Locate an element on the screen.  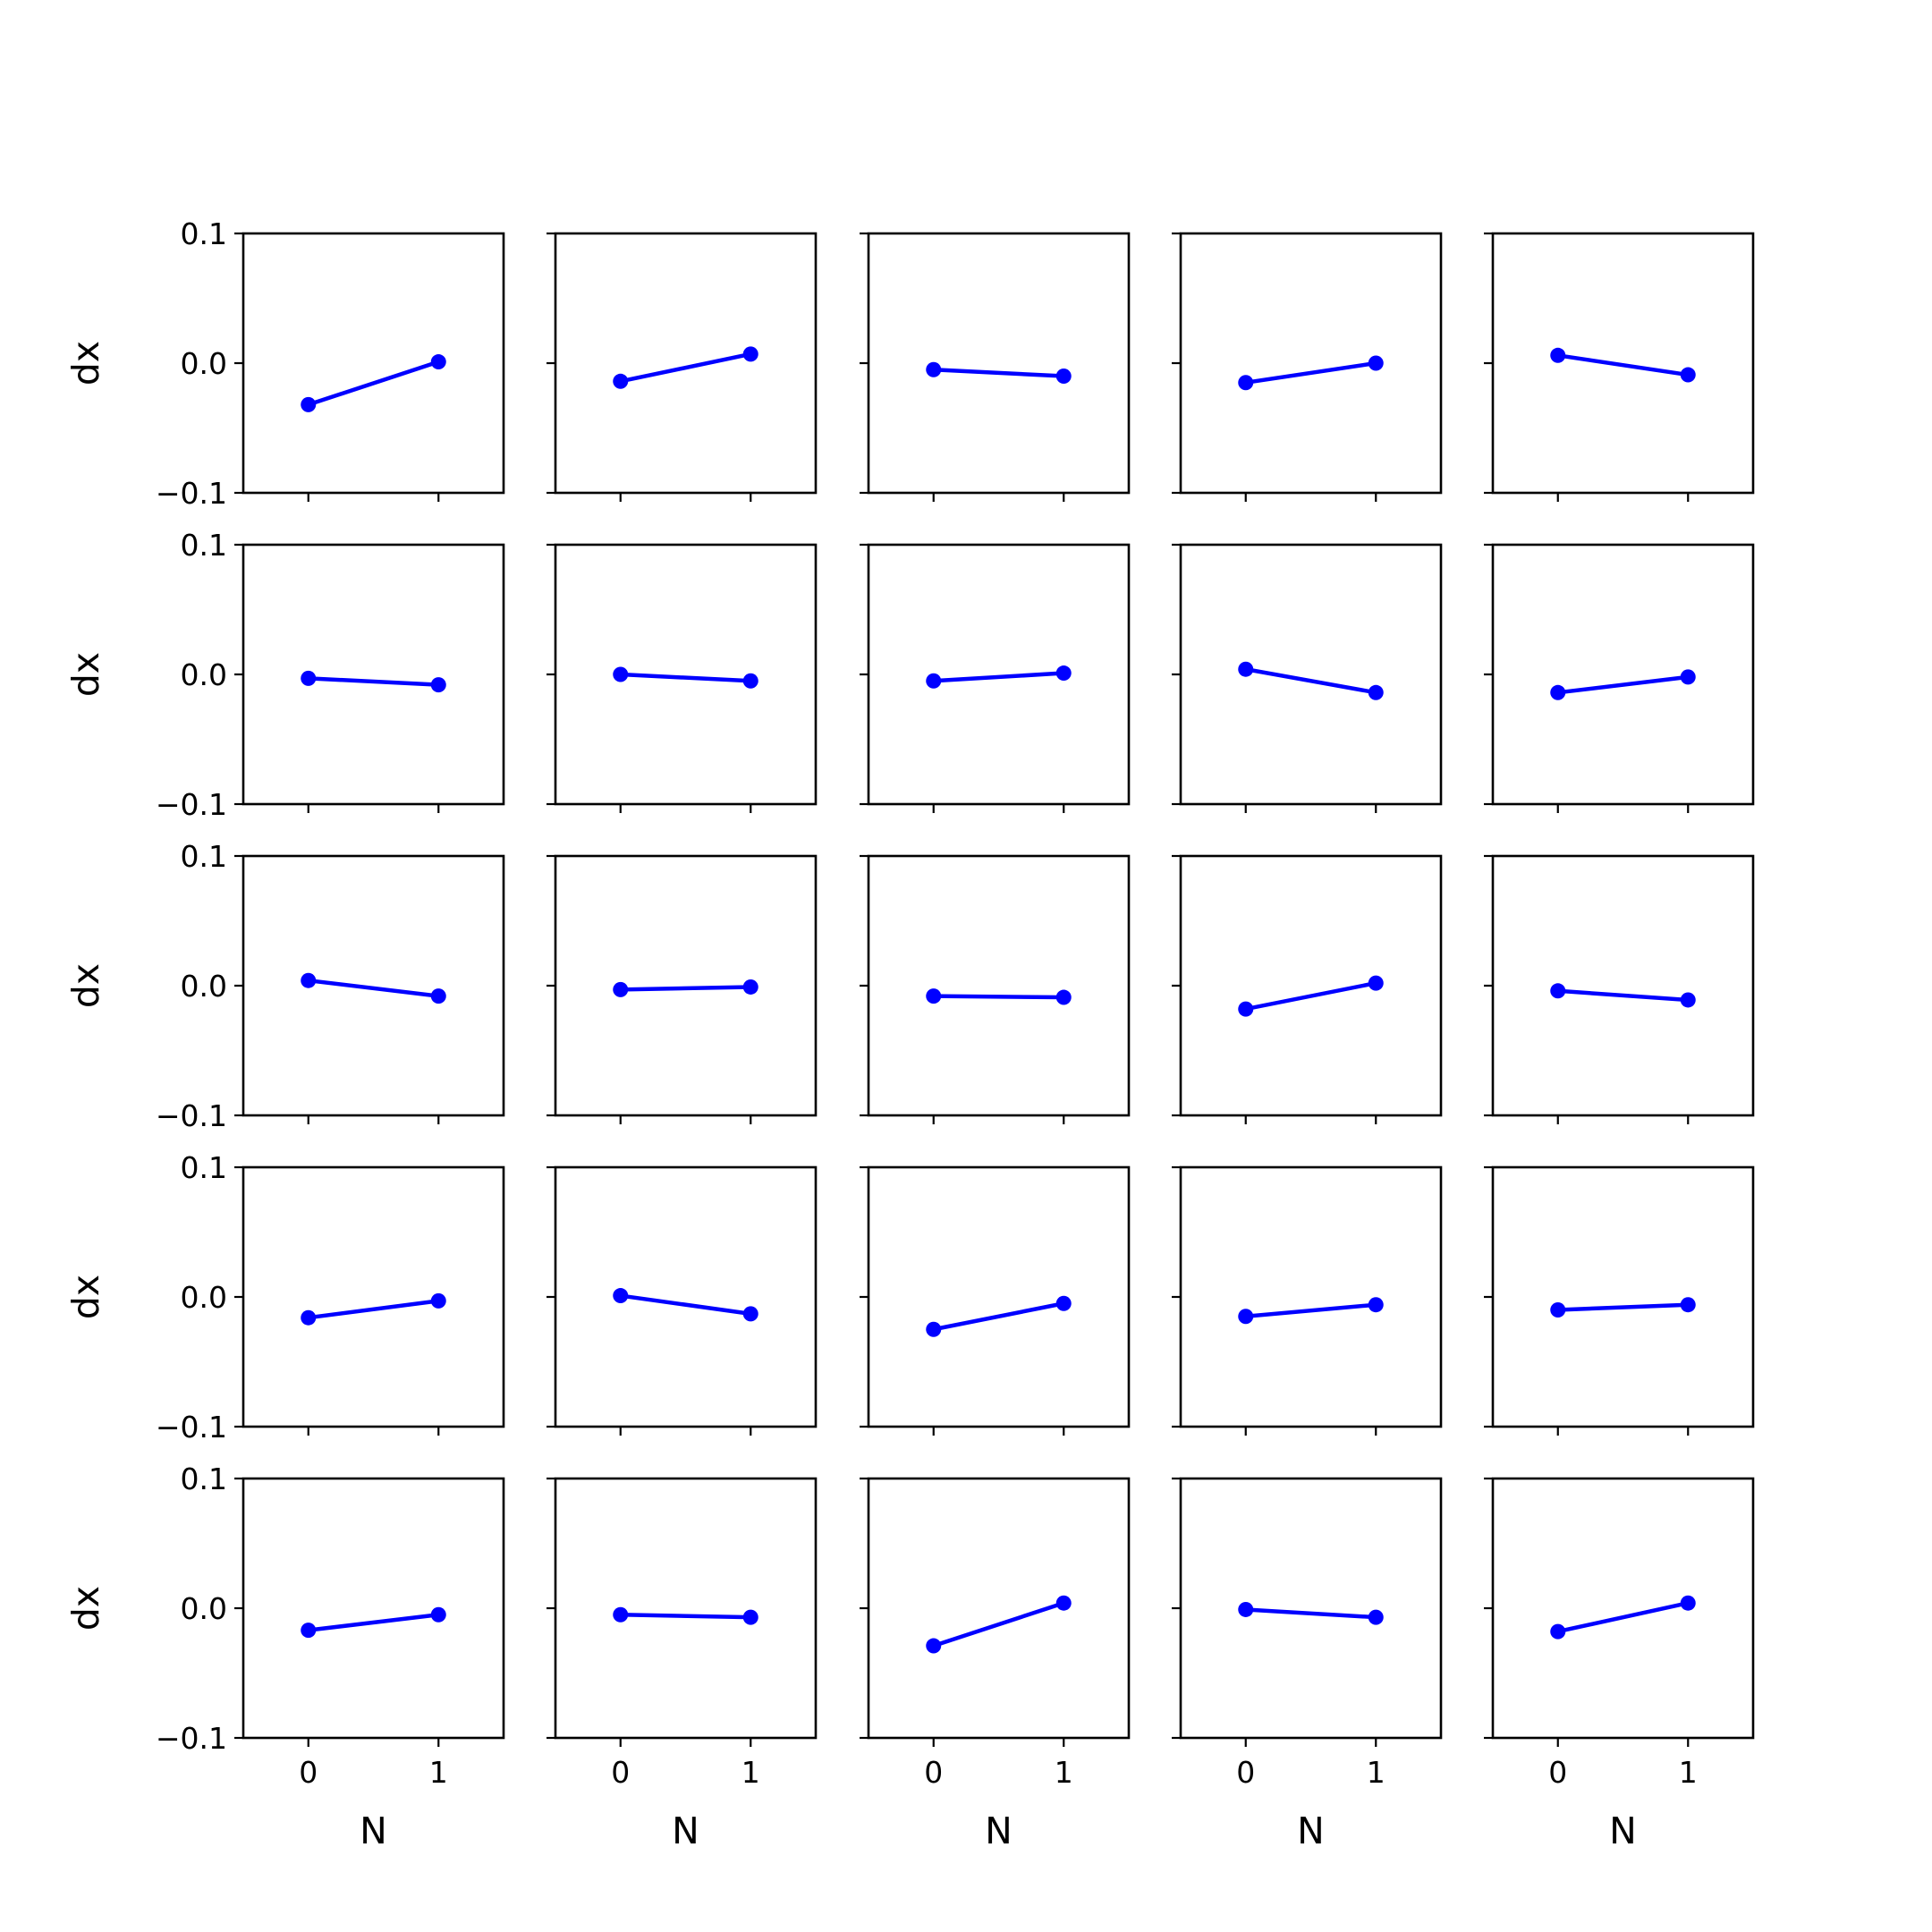
panel-5-1: 0 1 −0.1 0.0 0.1 dx N is located at coordinates (284, 1657).